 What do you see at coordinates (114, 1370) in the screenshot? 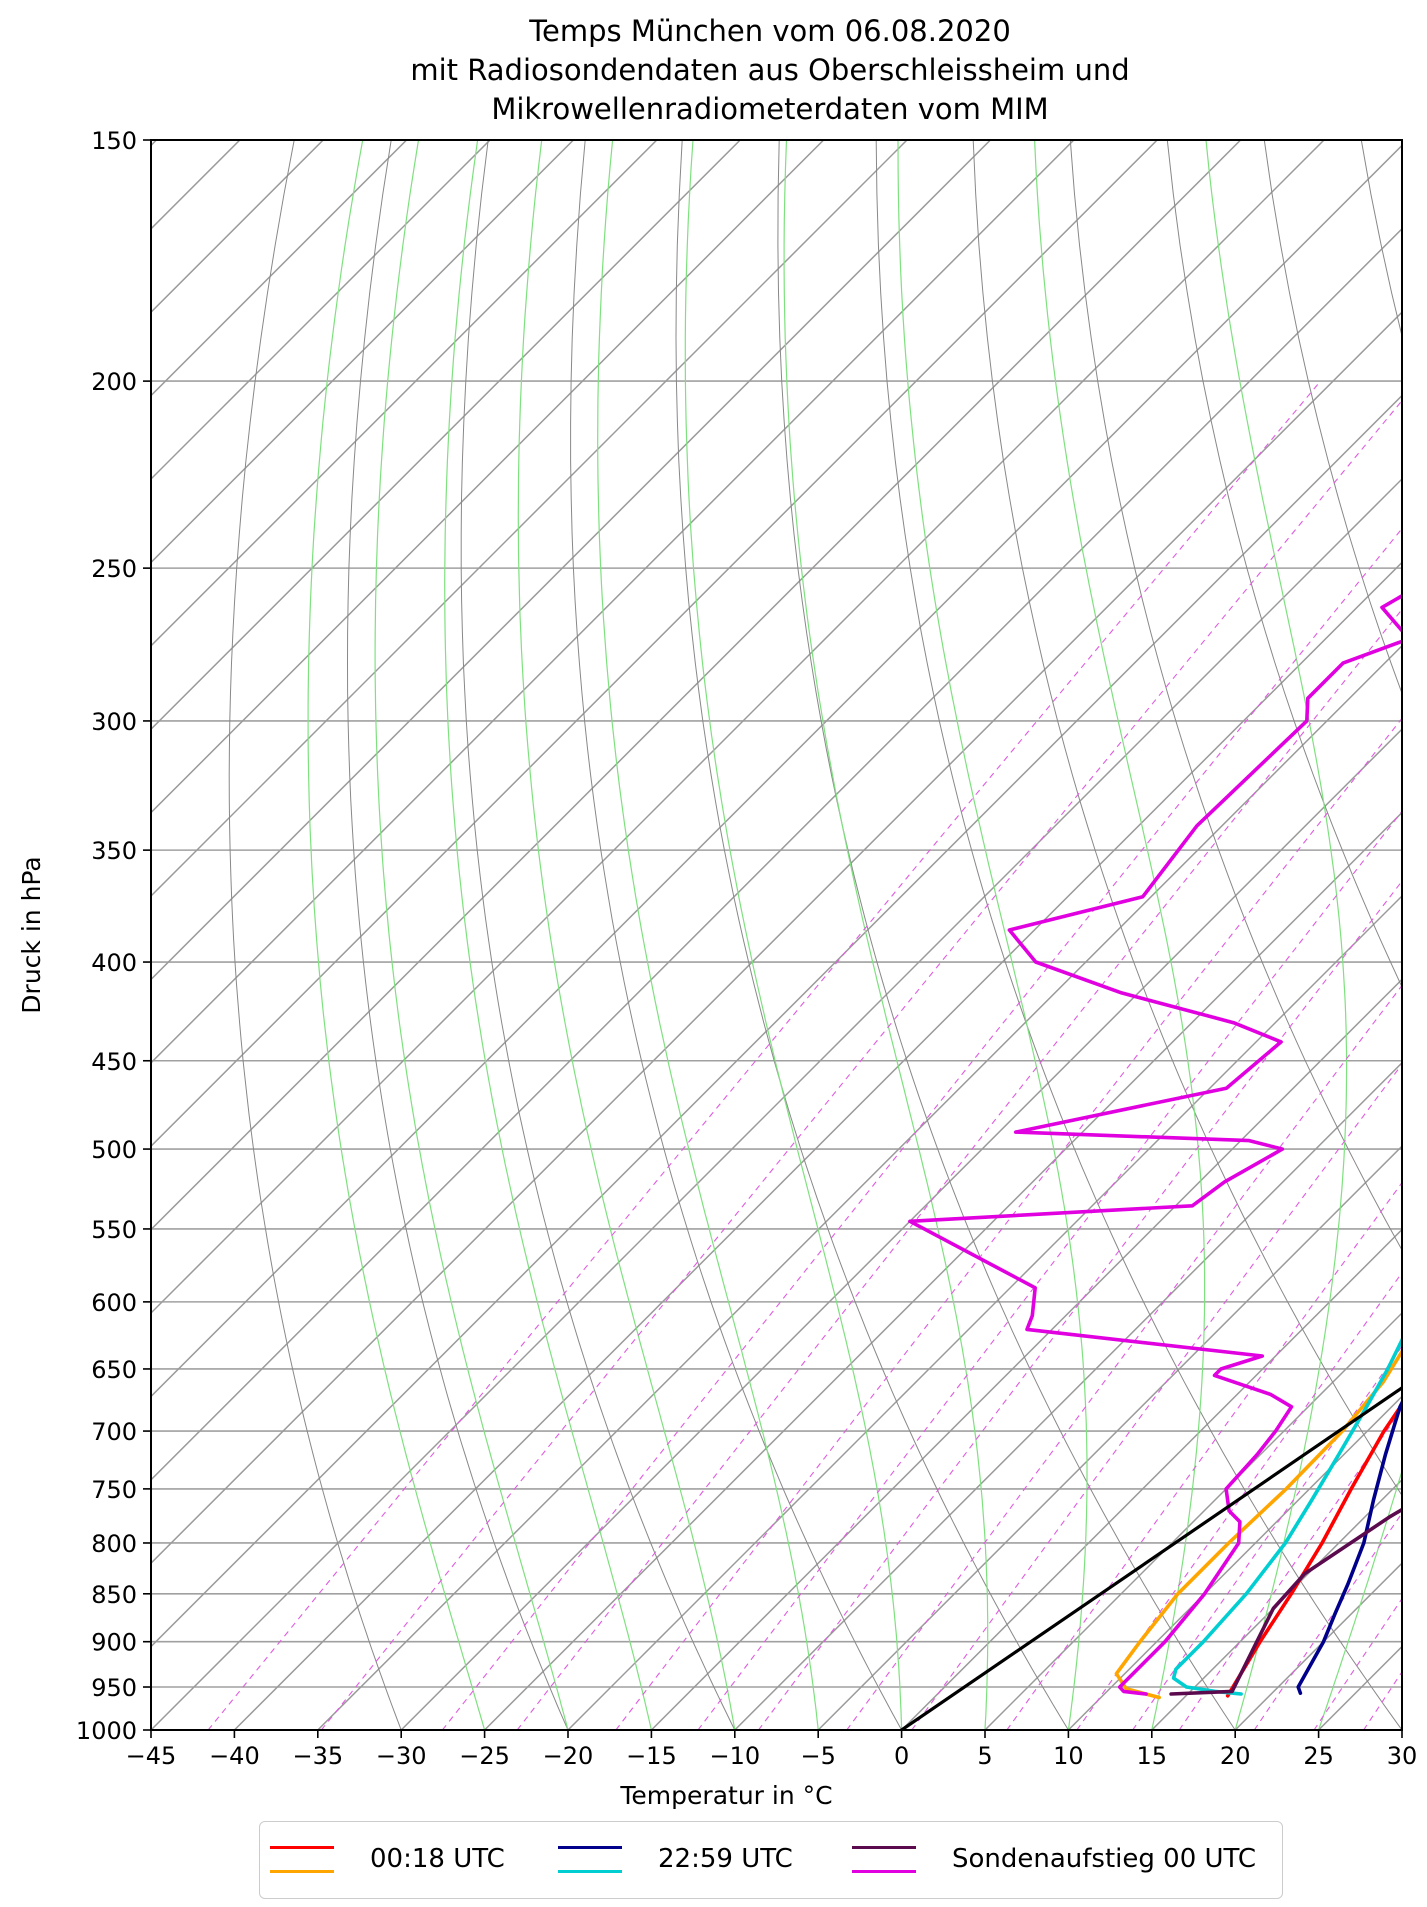
I see `y-tick-label: 650` at bounding box center [114, 1370].